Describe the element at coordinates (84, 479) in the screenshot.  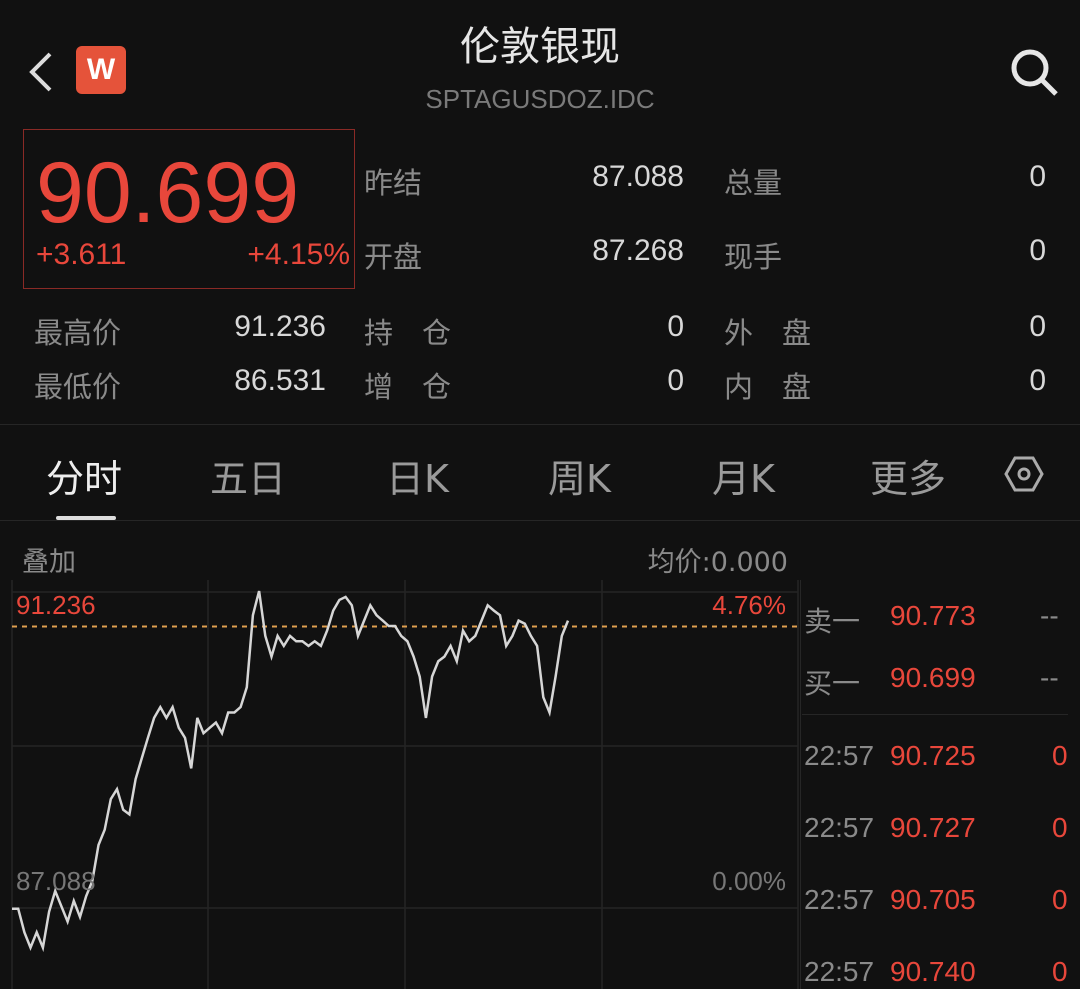
I see `tab-intraday: 分时` at that location.